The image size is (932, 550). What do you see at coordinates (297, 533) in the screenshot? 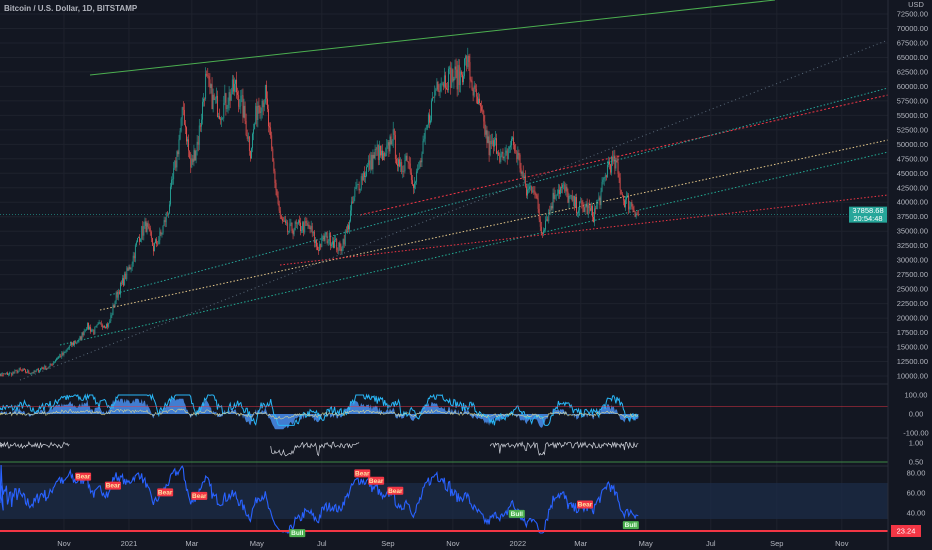
I see `bull-signal-label: Bull` at bounding box center [297, 533].